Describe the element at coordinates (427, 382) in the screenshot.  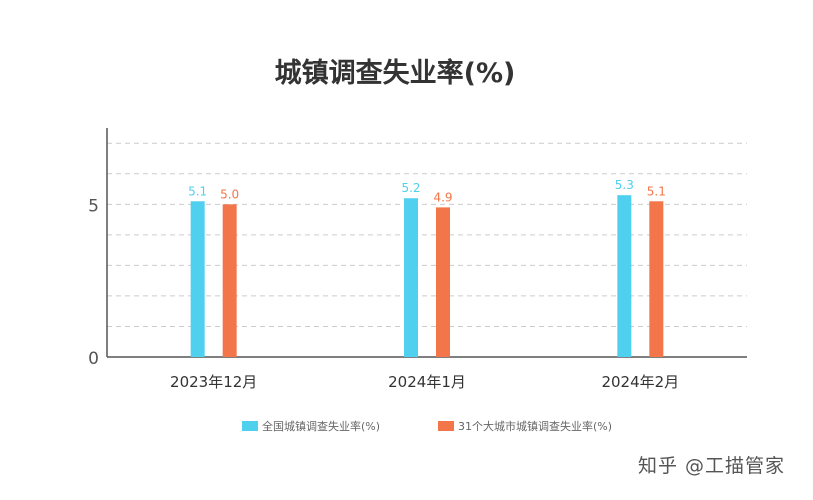
I see `x-tick-label: 2024年1月` at that location.